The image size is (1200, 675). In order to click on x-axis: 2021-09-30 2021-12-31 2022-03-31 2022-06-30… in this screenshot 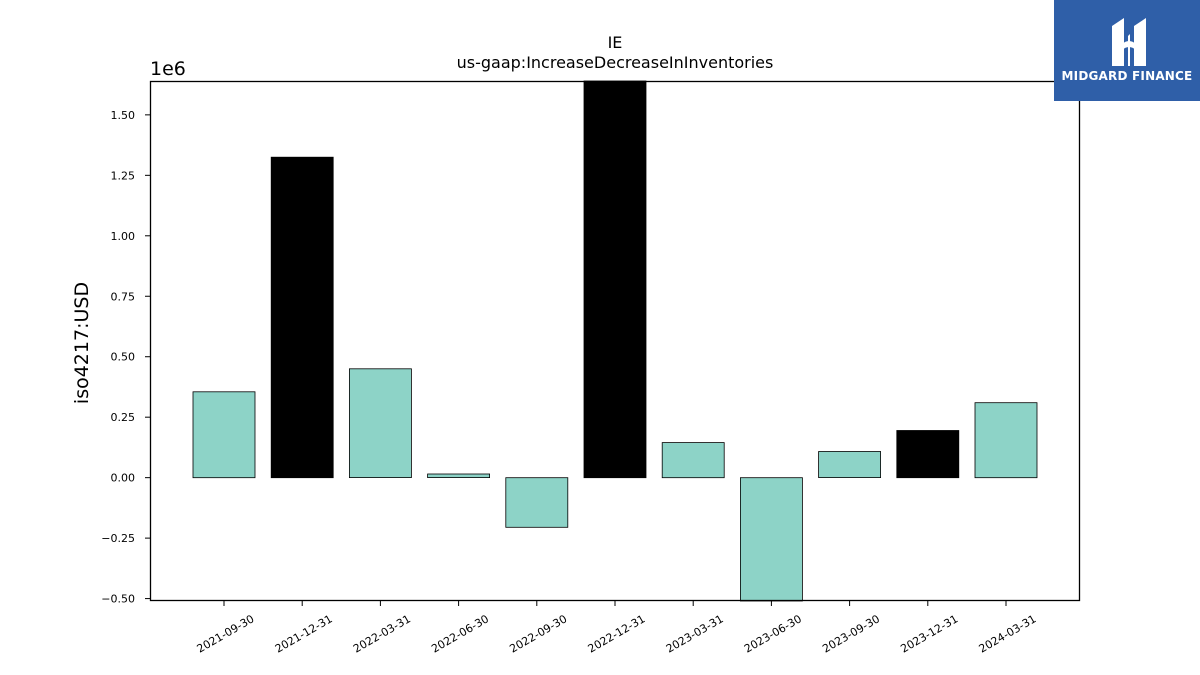, I will do `click(617, 628)`.